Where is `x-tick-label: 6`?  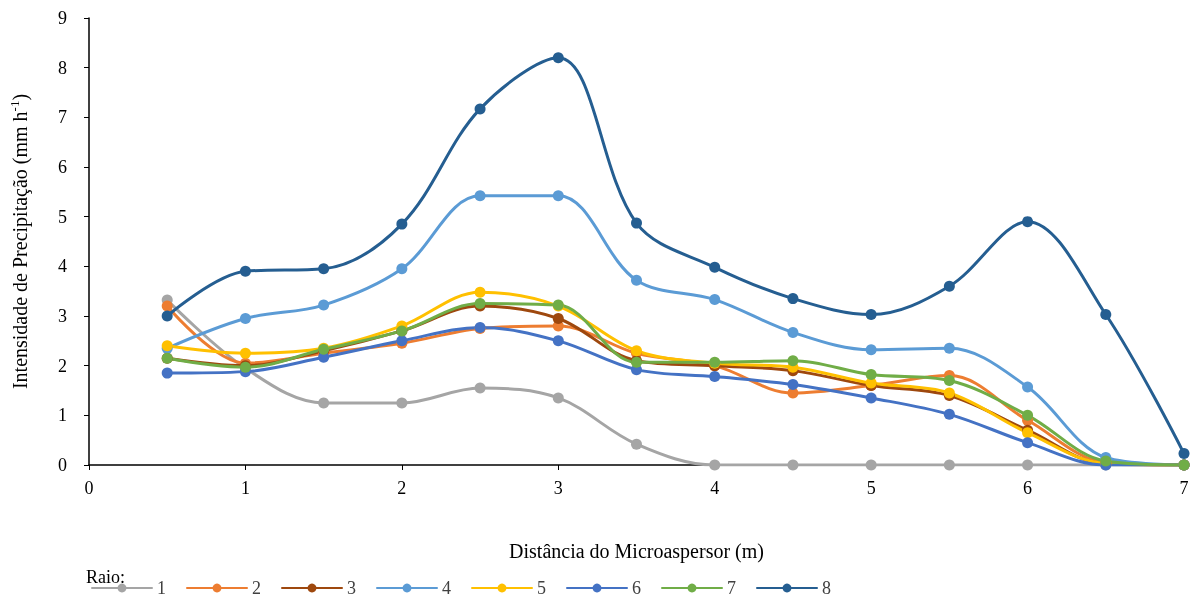 x-tick-label: 6 is located at coordinates (1028, 488).